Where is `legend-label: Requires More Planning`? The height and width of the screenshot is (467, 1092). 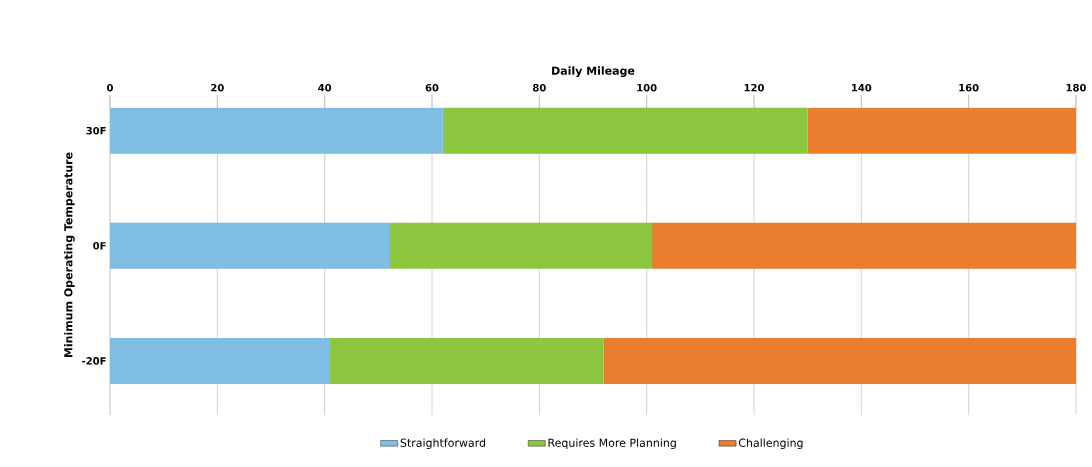
legend-label: Requires More Planning is located at coordinates (612, 444).